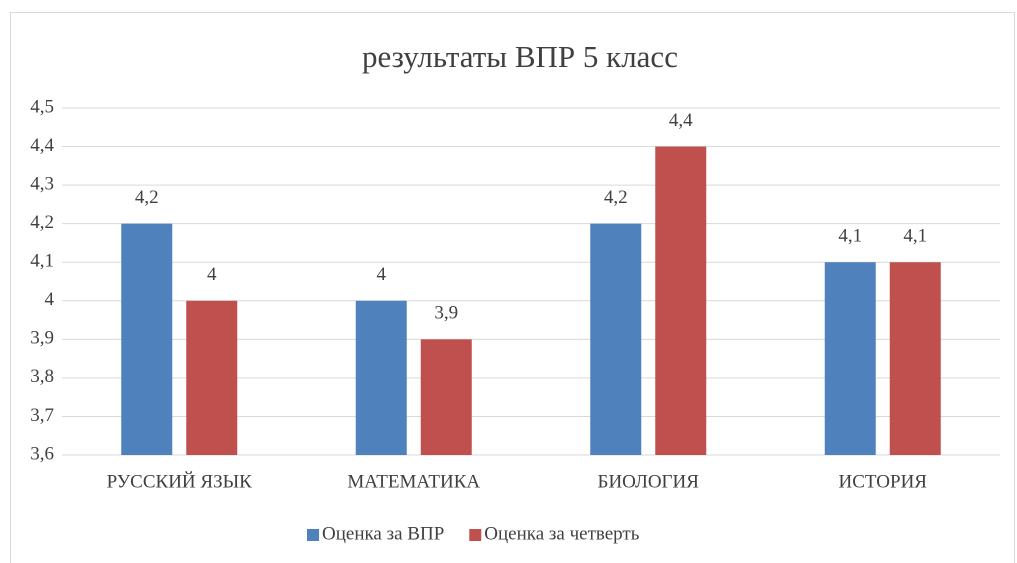 The image size is (1017, 563). What do you see at coordinates (42, 376) in the screenshot?
I see `y-tick-label: 3,8` at bounding box center [42, 376].